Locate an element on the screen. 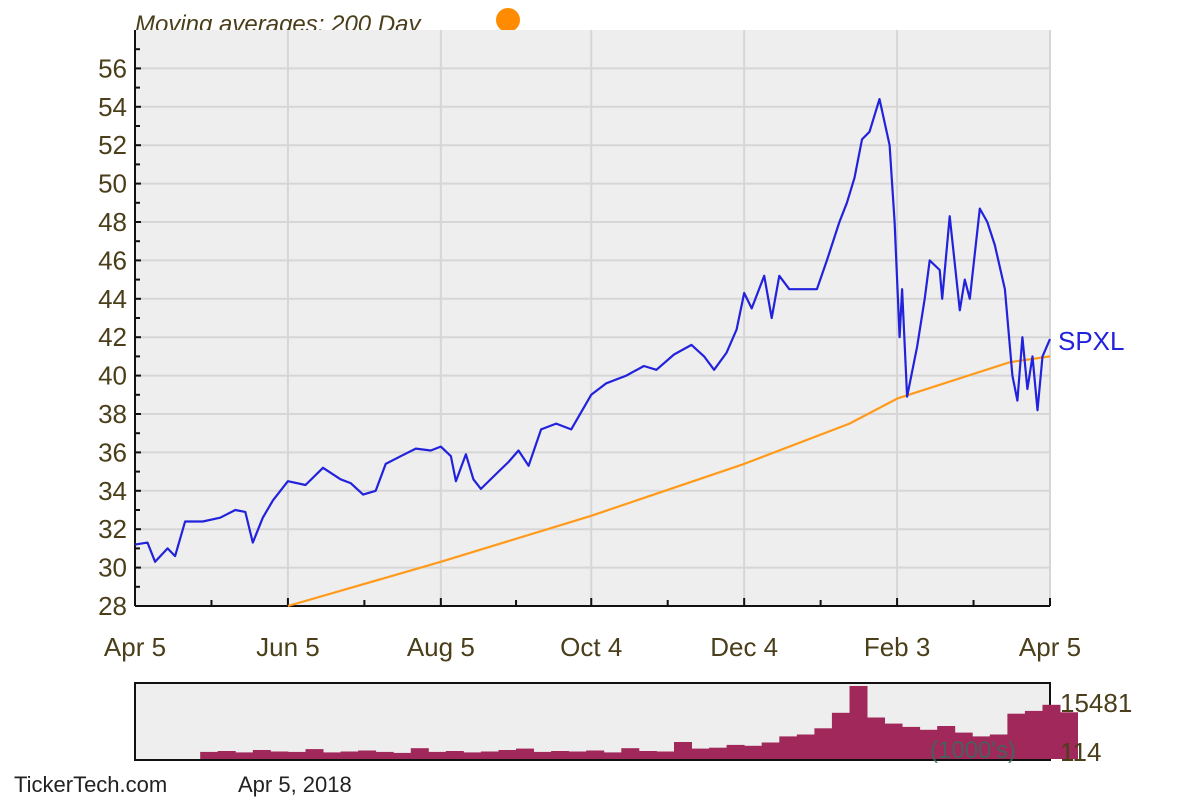 The height and width of the screenshot is (800, 1200). volume-min-label: 114 is located at coordinates (1080, 752).